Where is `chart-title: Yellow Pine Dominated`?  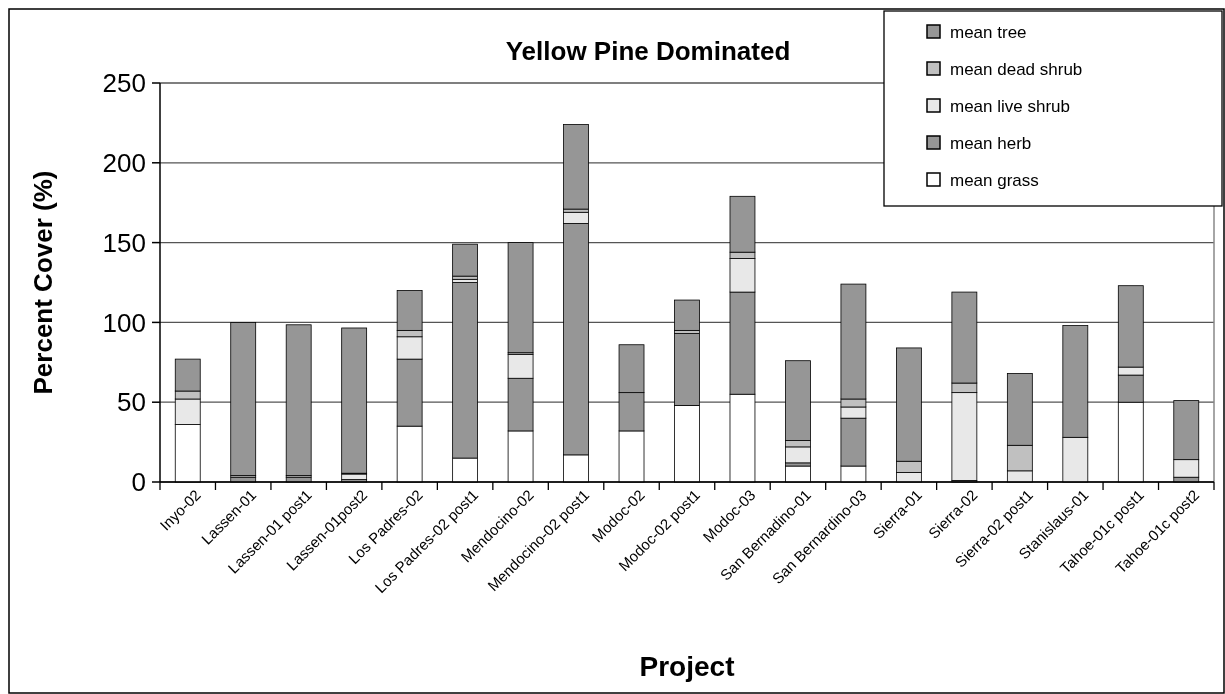 chart-title: Yellow Pine Dominated is located at coordinates (648, 51).